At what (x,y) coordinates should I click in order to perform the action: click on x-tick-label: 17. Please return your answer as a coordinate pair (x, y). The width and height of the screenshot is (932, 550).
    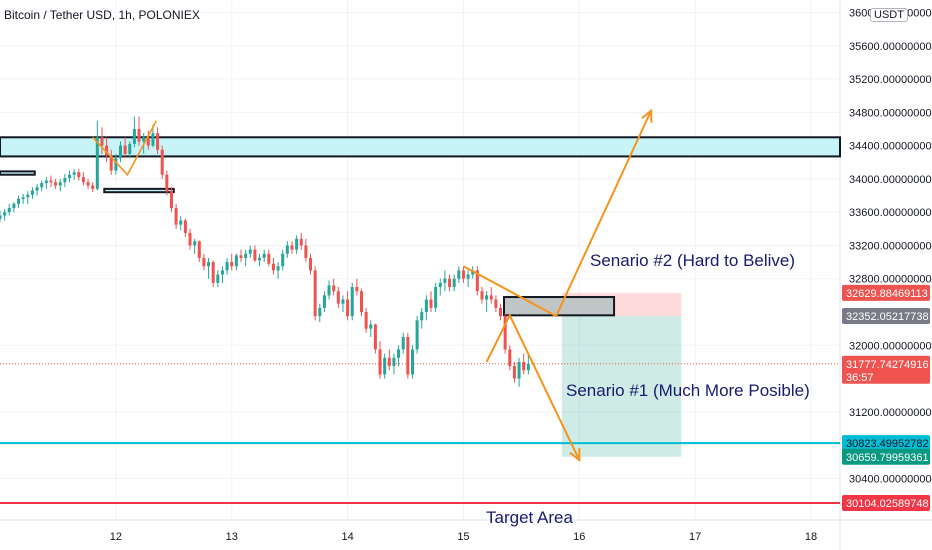
    Looking at the image, I should click on (695, 537).